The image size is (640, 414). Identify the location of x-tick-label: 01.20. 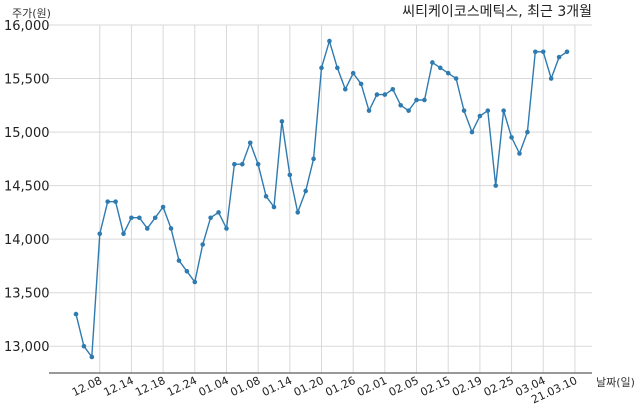
(309, 386).